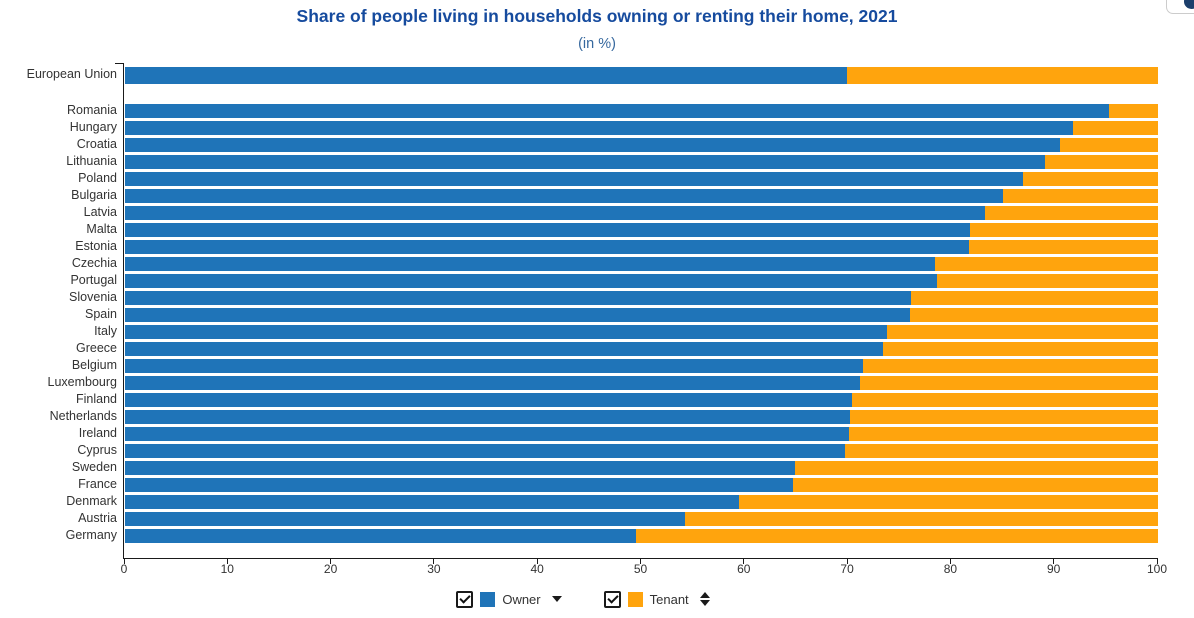  I want to click on country-label: Italy, so click(105, 331).